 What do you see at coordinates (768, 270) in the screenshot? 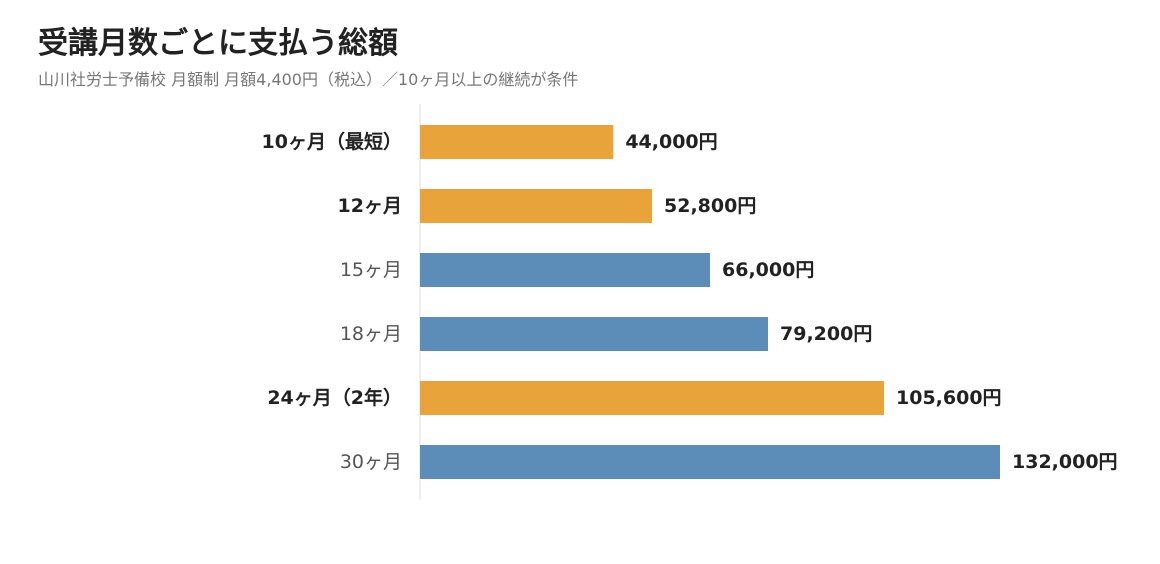
I see `value-label: 66,000円` at bounding box center [768, 270].